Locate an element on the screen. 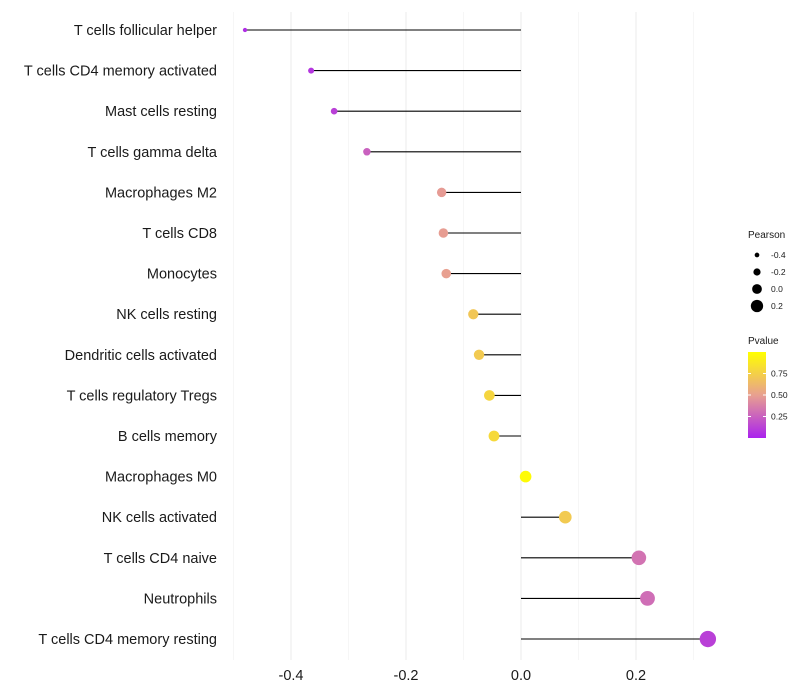 This screenshot has height=700, width=800. color-legend-title: Pvalue is located at coordinates (763, 341).